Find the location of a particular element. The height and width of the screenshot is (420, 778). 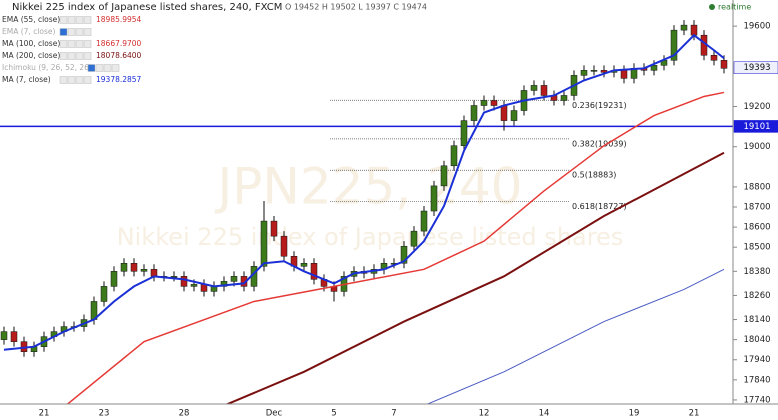

y-tick-label: 18260 is located at coordinates (756, 296).